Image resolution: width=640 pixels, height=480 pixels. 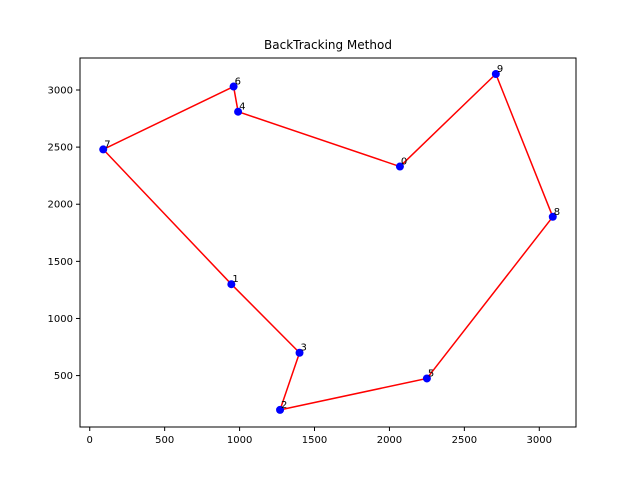 What do you see at coordinates (60, 205) in the screenshot?
I see `y-tick-label: 2000` at bounding box center [60, 205].